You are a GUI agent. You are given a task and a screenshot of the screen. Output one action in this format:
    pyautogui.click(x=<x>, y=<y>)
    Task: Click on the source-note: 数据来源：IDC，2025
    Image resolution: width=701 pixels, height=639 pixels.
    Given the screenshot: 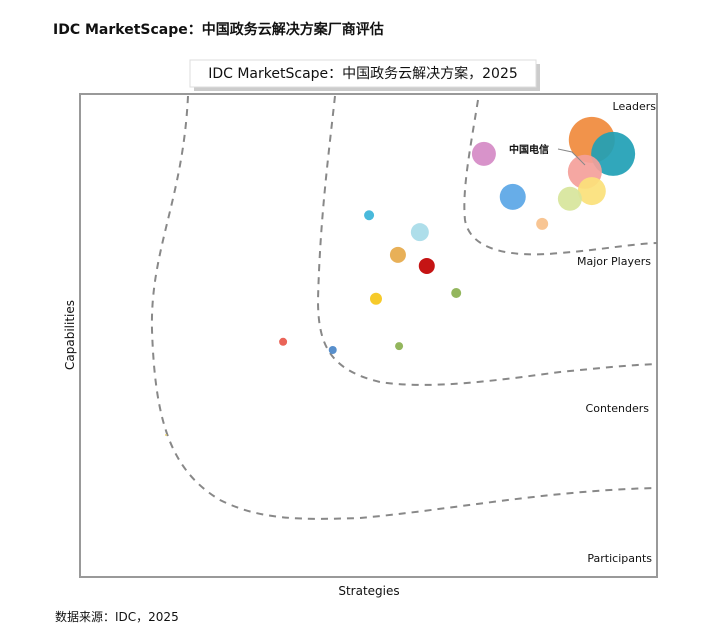 What is the action you would take?
    pyautogui.click(x=117, y=616)
    